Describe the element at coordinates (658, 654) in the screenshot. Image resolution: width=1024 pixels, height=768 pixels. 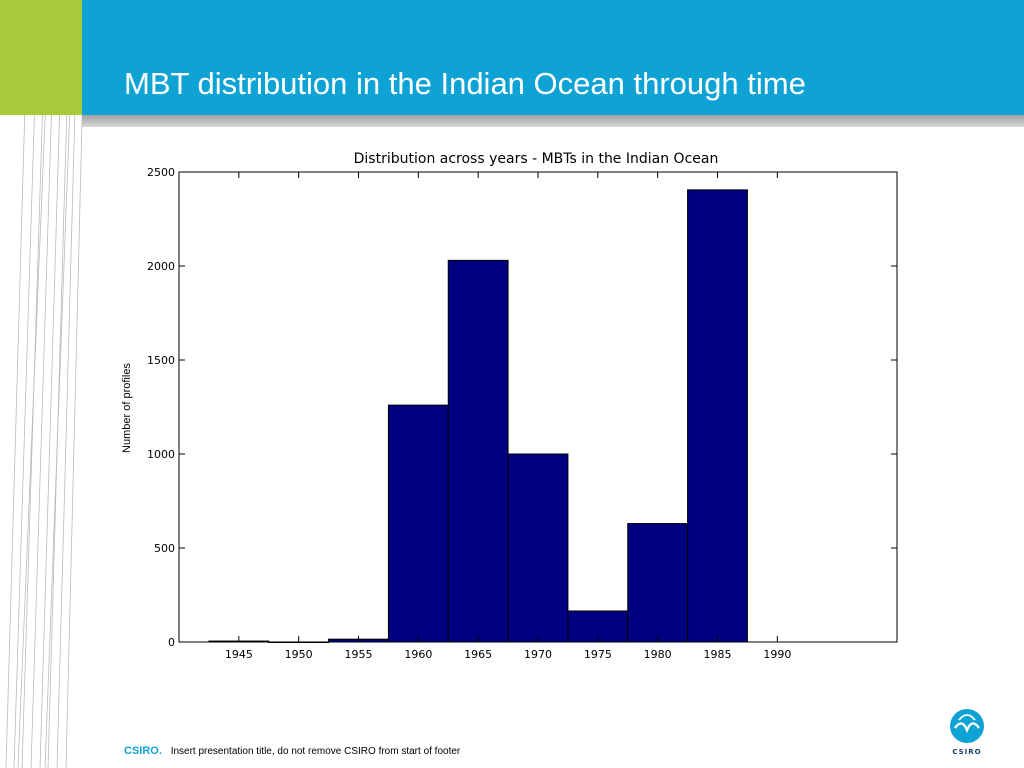
I see `x-tick-label: 1980` at that location.